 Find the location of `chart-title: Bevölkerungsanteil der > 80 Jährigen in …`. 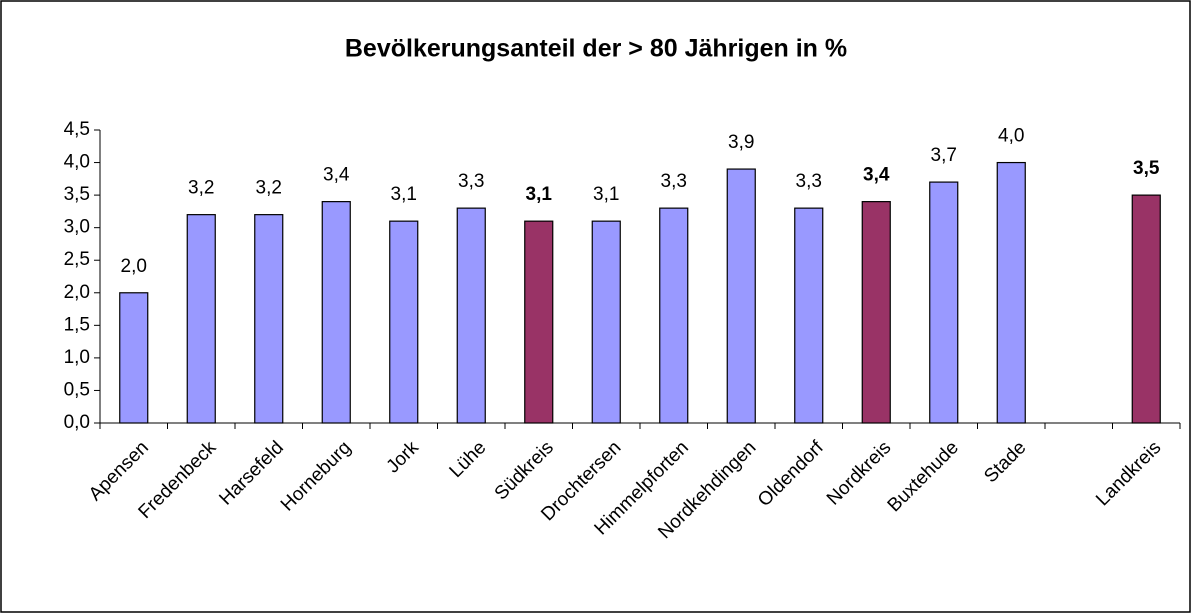

chart-title: Bevölkerungsanteil der > 80 Jährigen in … is located at coordinates (596, 49).